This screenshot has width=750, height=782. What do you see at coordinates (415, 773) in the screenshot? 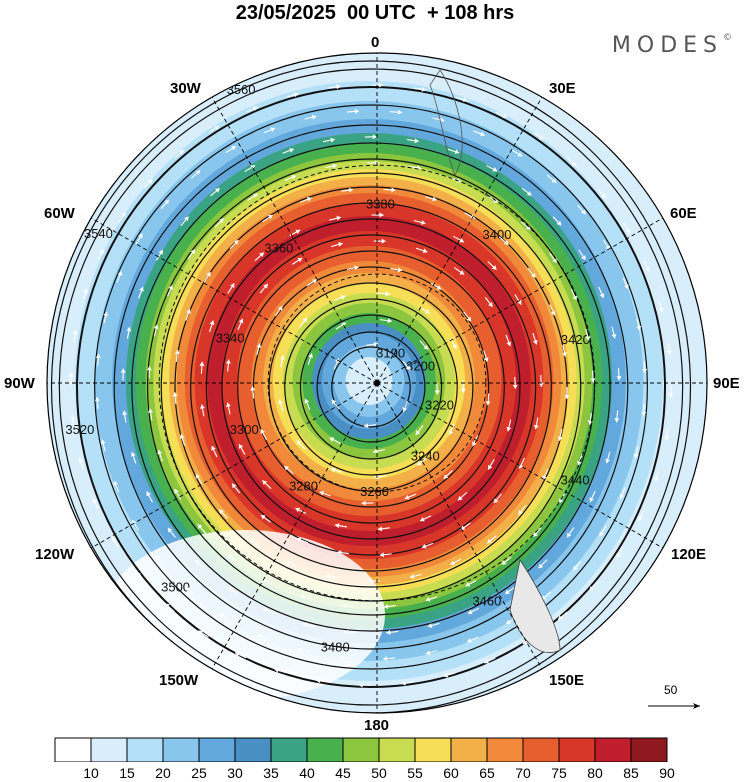
I see `colorbar-tick-label: 55` at bounding box center [415, 773].